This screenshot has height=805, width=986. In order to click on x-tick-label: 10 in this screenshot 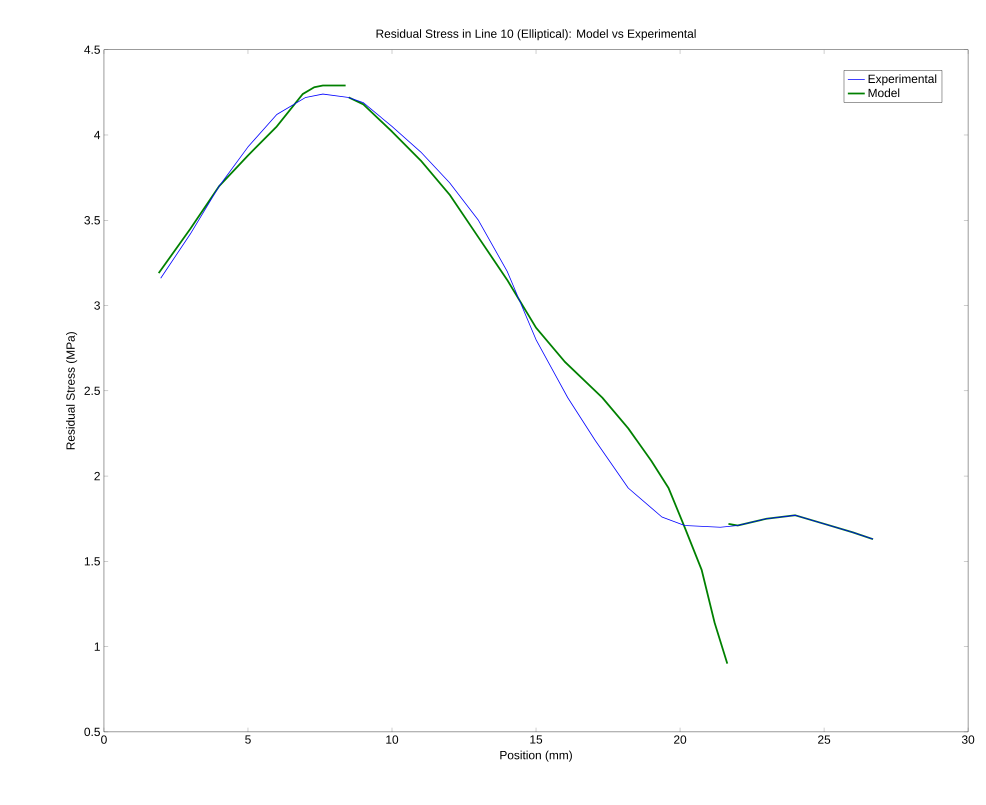, I will do `click(392, 739)`.